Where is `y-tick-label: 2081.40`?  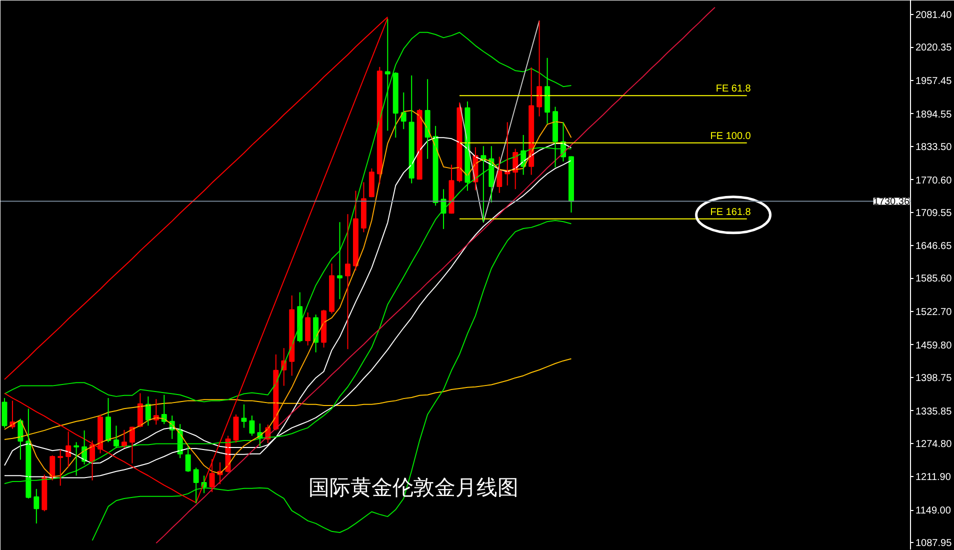
y-tick-label: 2081.40 is located at coordinates (934, 16).